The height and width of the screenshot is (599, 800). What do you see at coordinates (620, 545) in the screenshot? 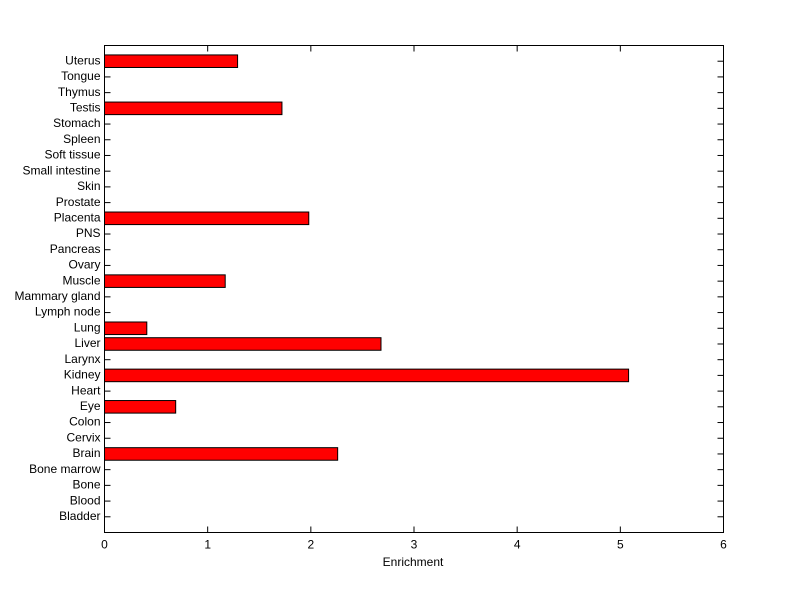
I see `x-tick-label: 5` at bounding box center [620, 545].